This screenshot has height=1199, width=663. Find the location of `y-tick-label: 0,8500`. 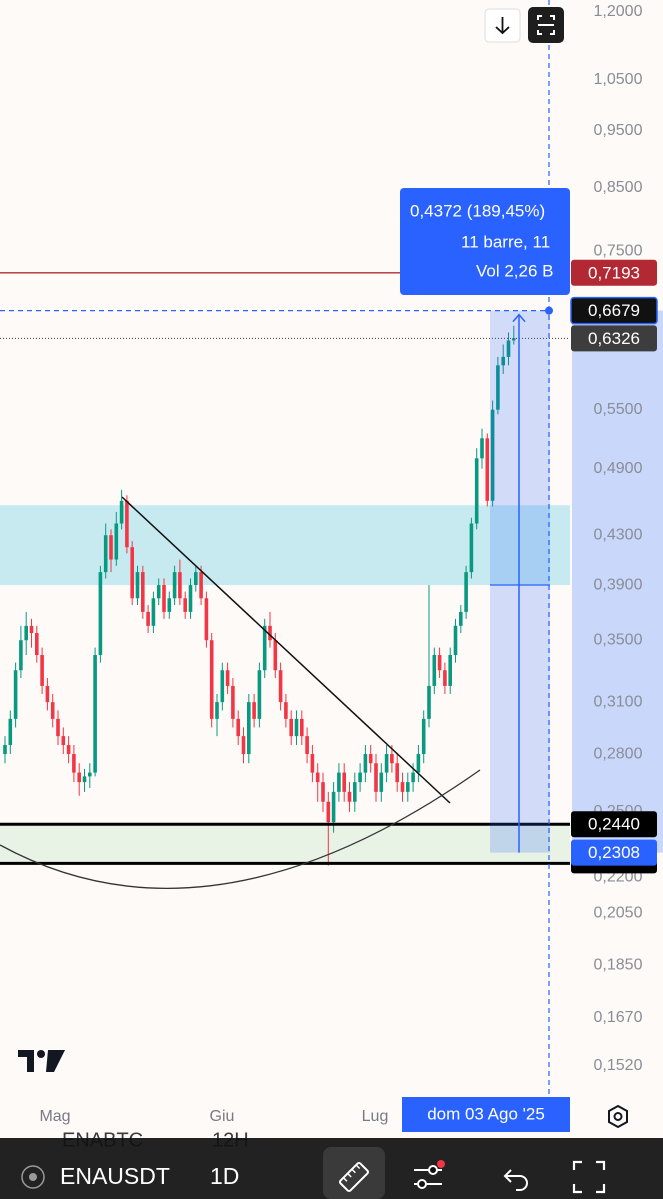

y-tick-label: 0,8500 is located at coordinates (618, 187).